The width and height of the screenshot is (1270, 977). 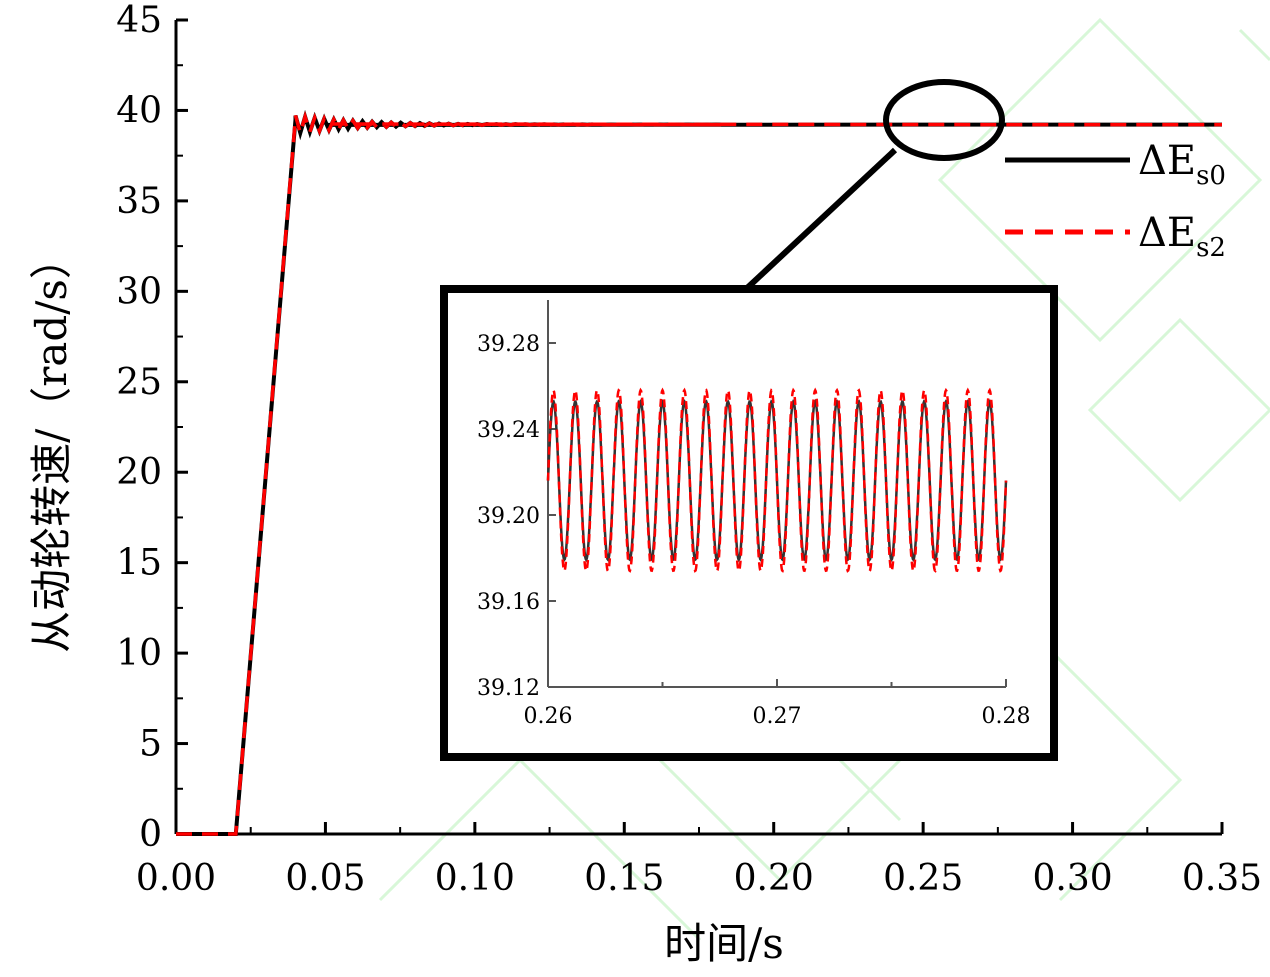 What do you see at coordinates (508, 602) in the screenshot?
I see `inset-y-tick-label: 39.16` at bounding box center [508, 602].